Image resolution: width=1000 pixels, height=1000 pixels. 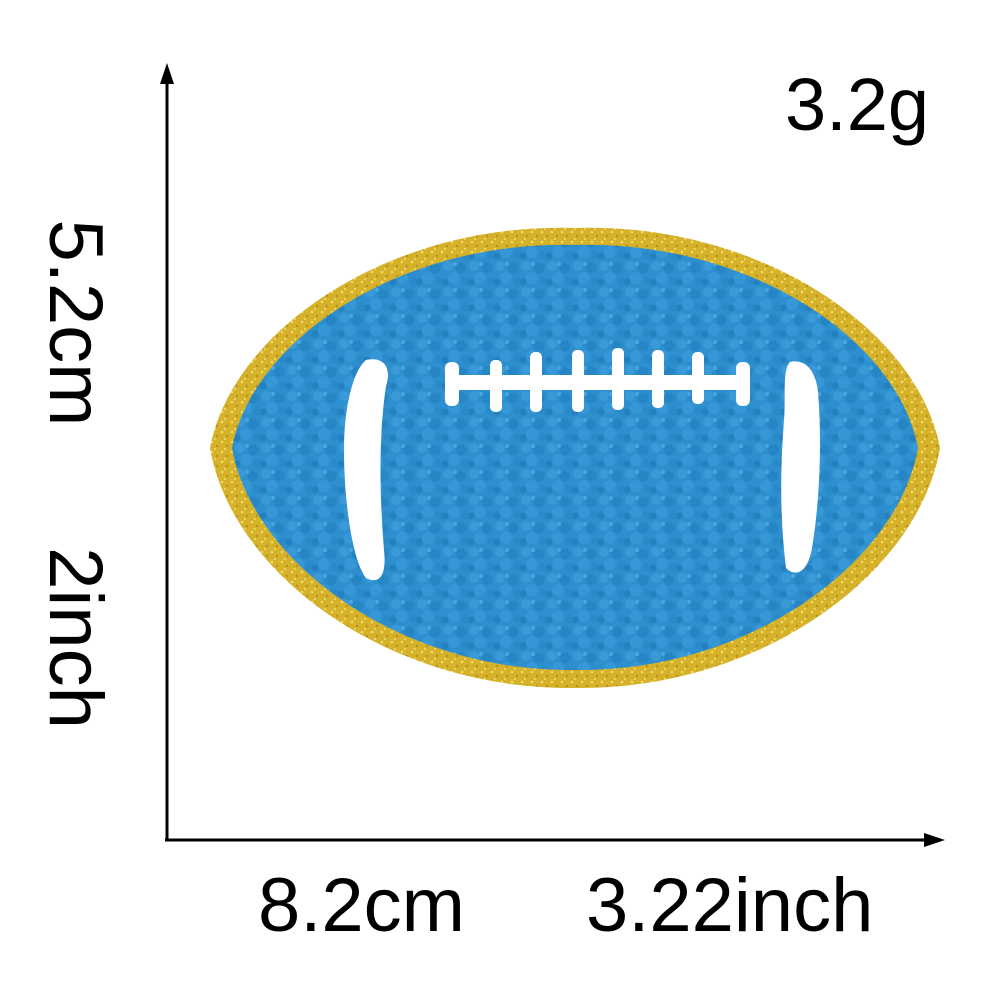 I want to click on height-cm-label: 5.2cm, so click(x=75, y=323).